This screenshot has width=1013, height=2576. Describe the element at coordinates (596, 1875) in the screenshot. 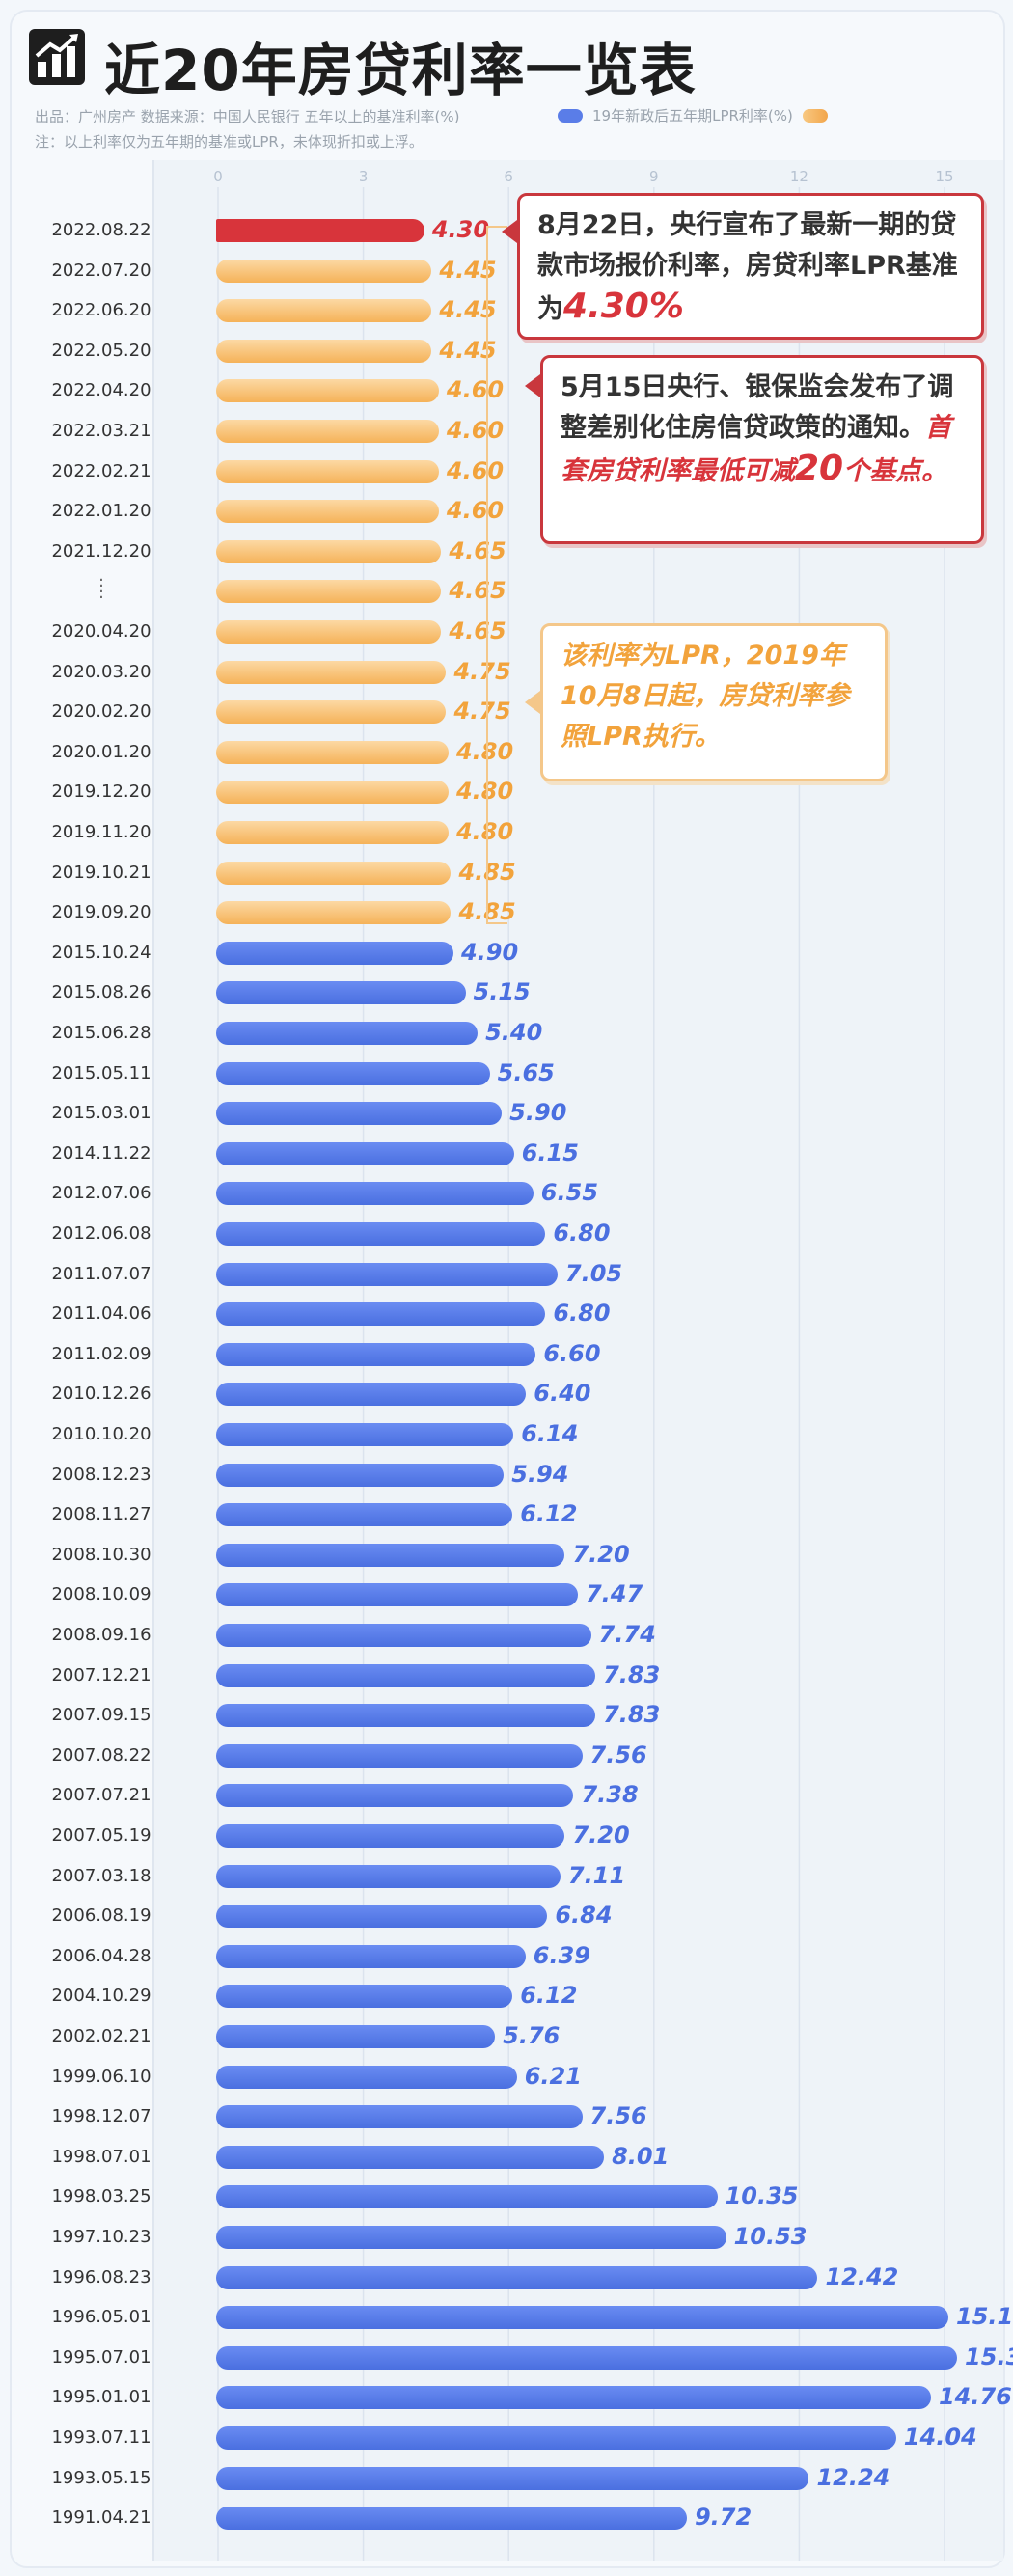

I see `bar-value-label: 7.11` at that location.